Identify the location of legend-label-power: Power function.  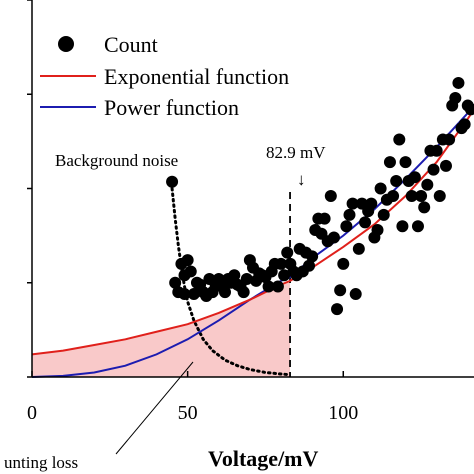
(171, 107).